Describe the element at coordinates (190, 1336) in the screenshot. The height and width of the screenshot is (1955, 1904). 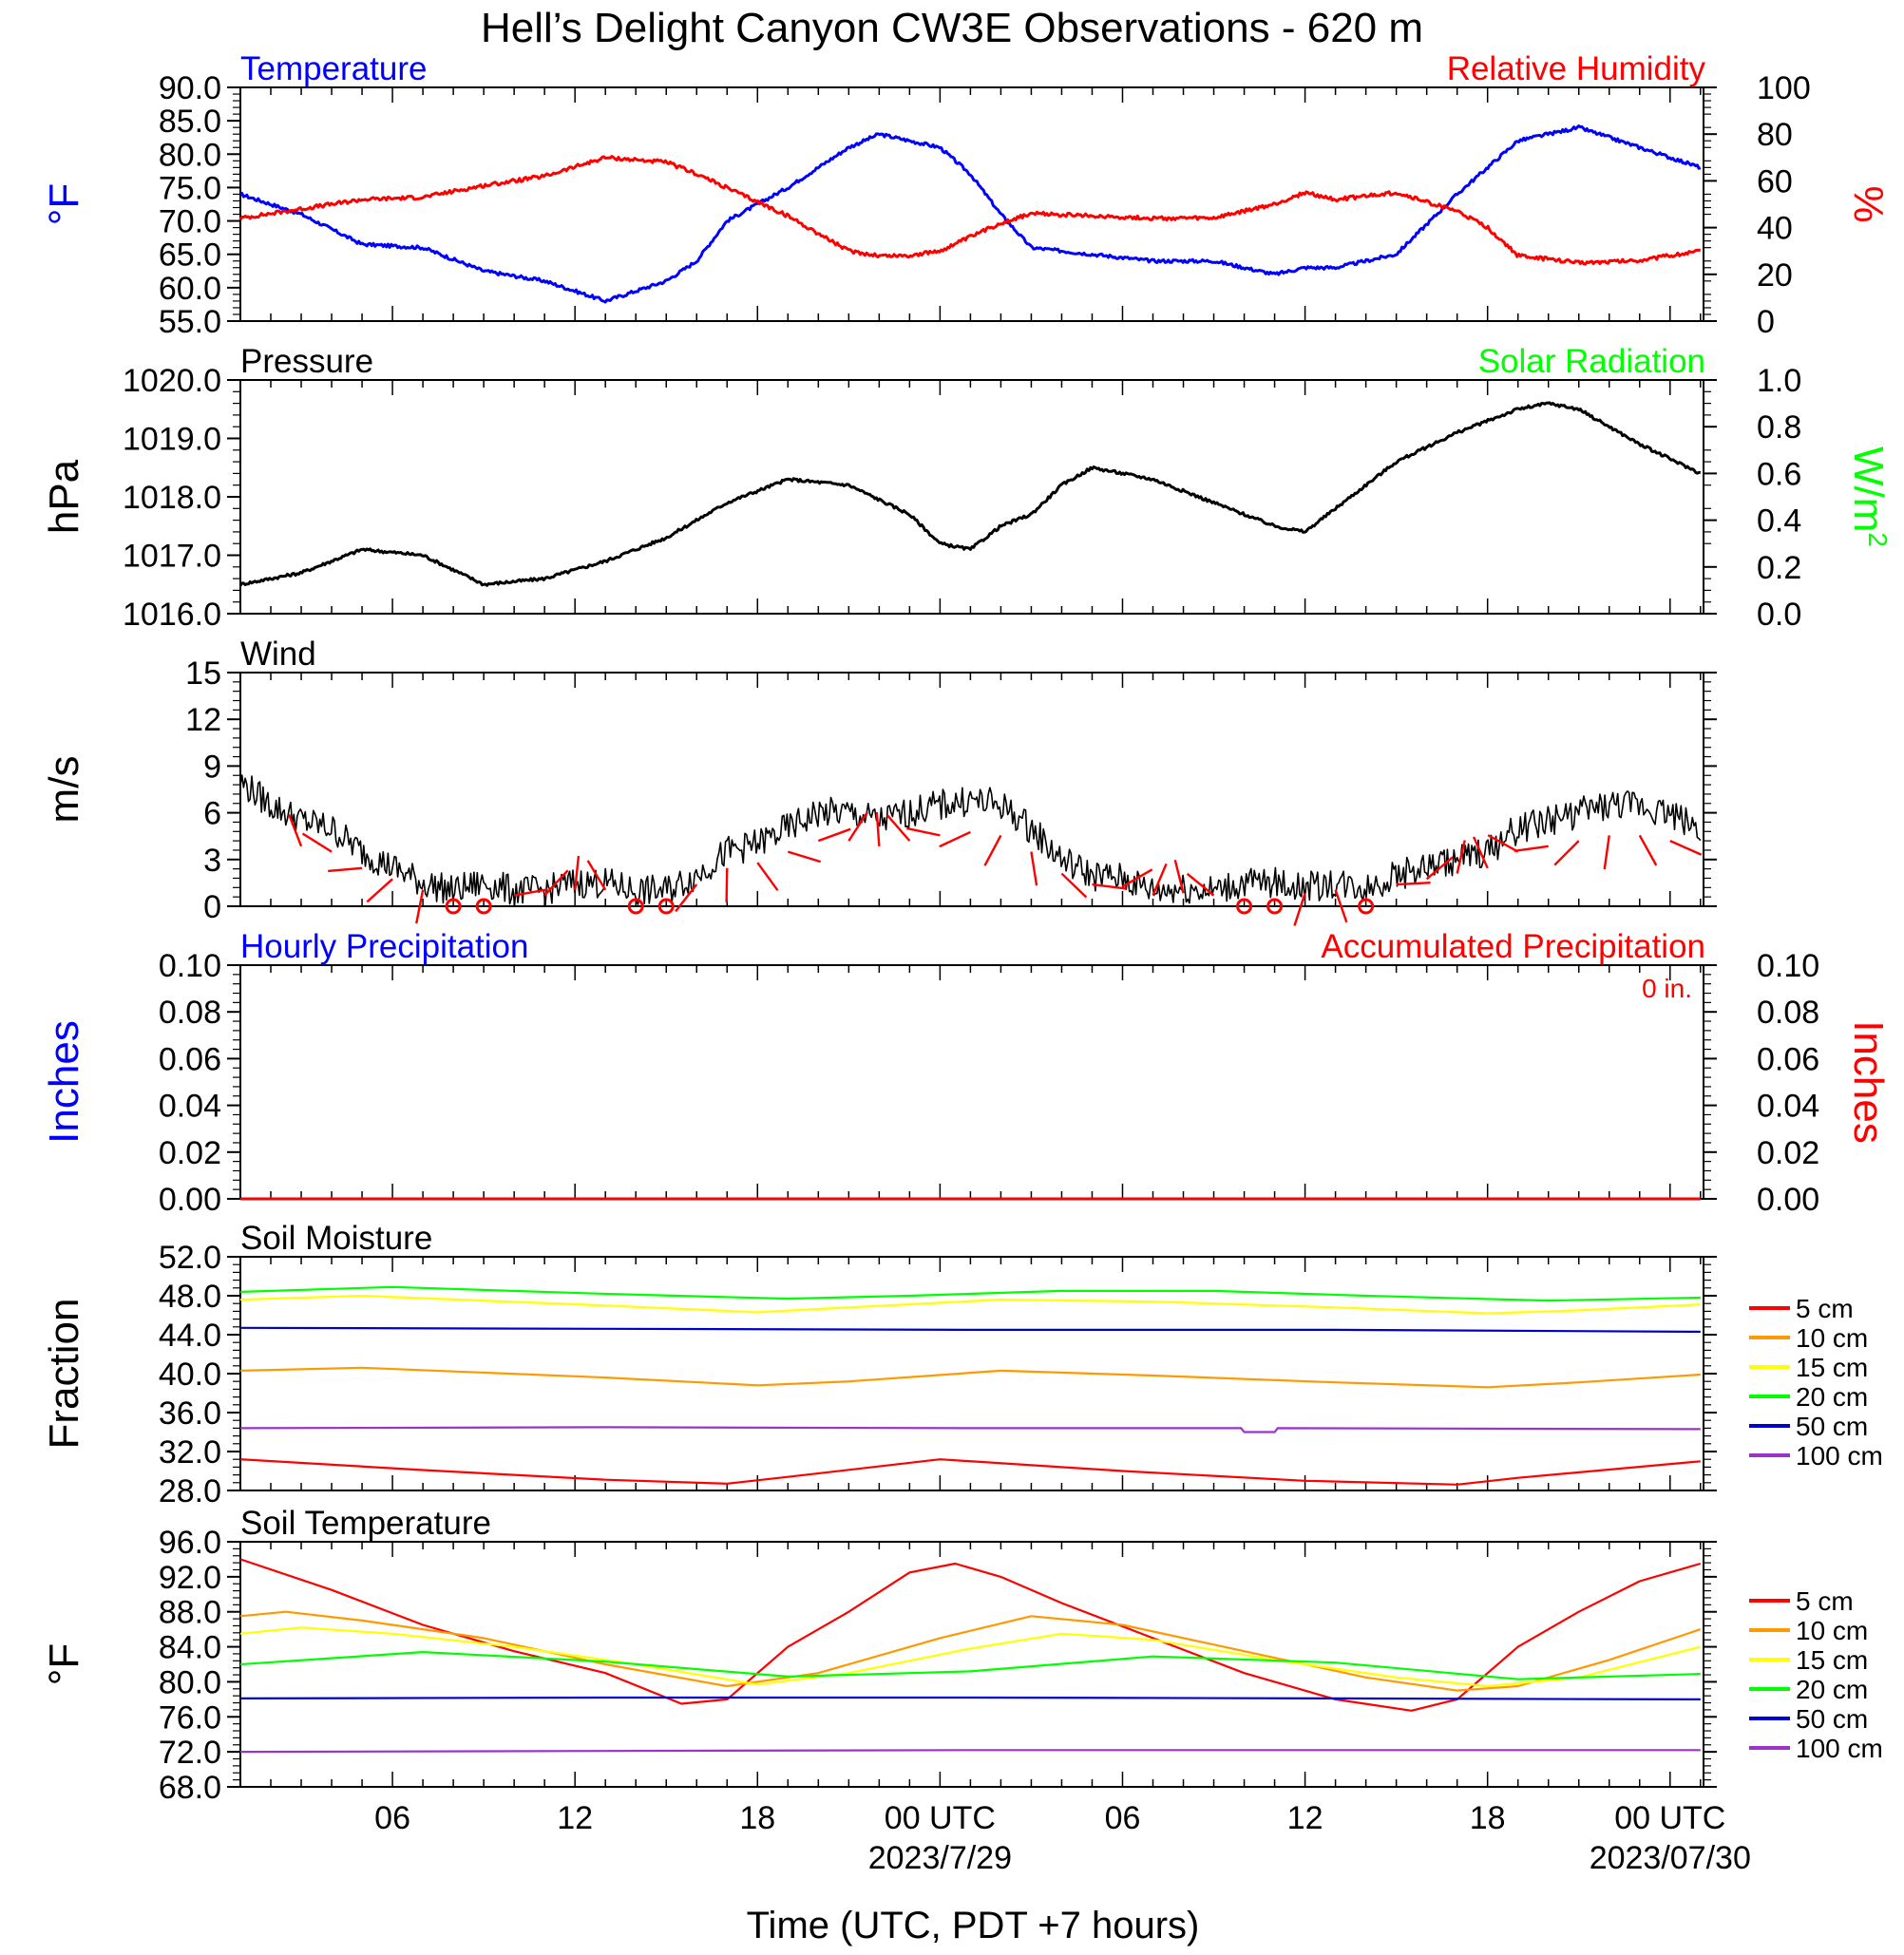
I see `y-tick-label-left: 44.0` at that location.